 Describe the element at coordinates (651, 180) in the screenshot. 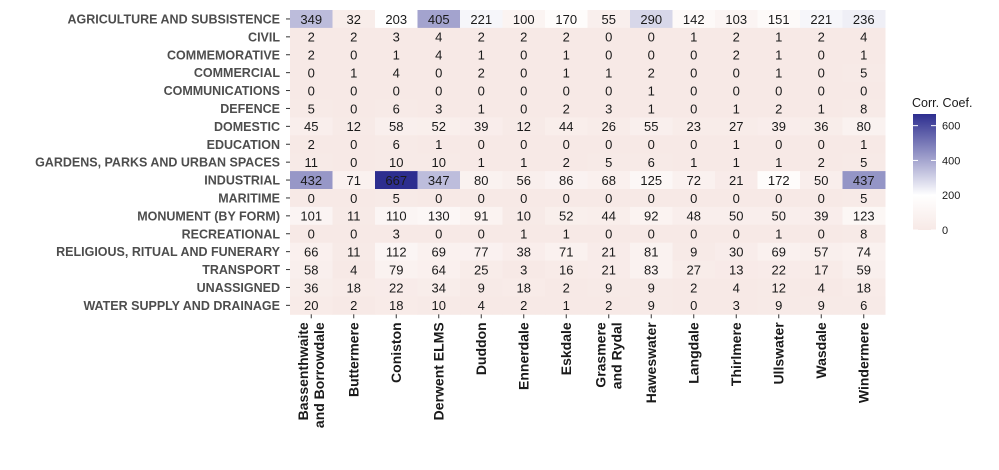

I see `cell-value: 125` at that location.